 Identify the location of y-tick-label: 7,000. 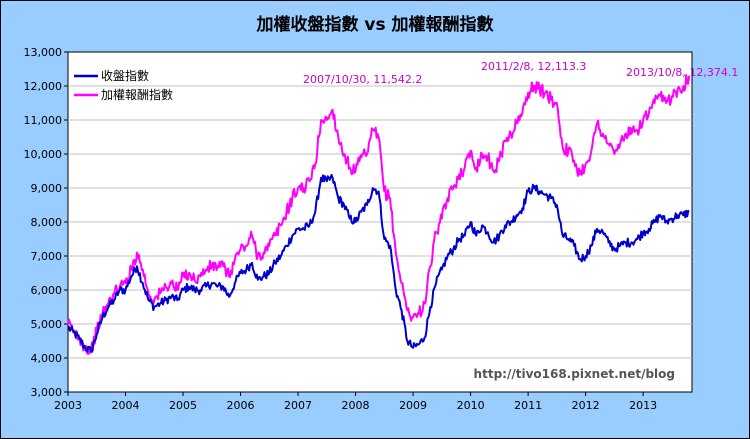
(47, 256).